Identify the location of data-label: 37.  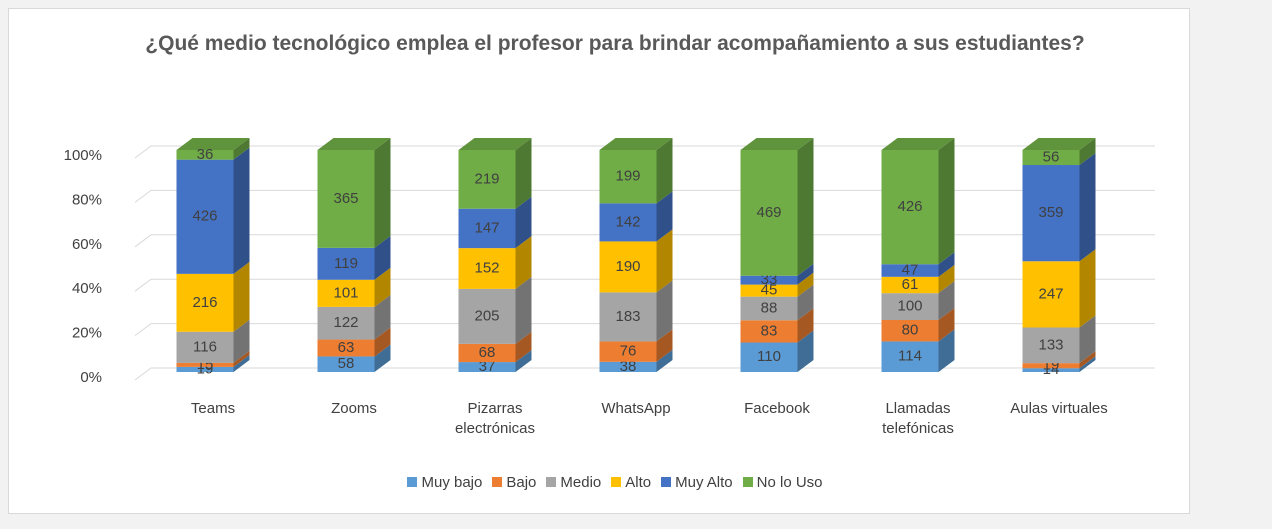
(487, 366).